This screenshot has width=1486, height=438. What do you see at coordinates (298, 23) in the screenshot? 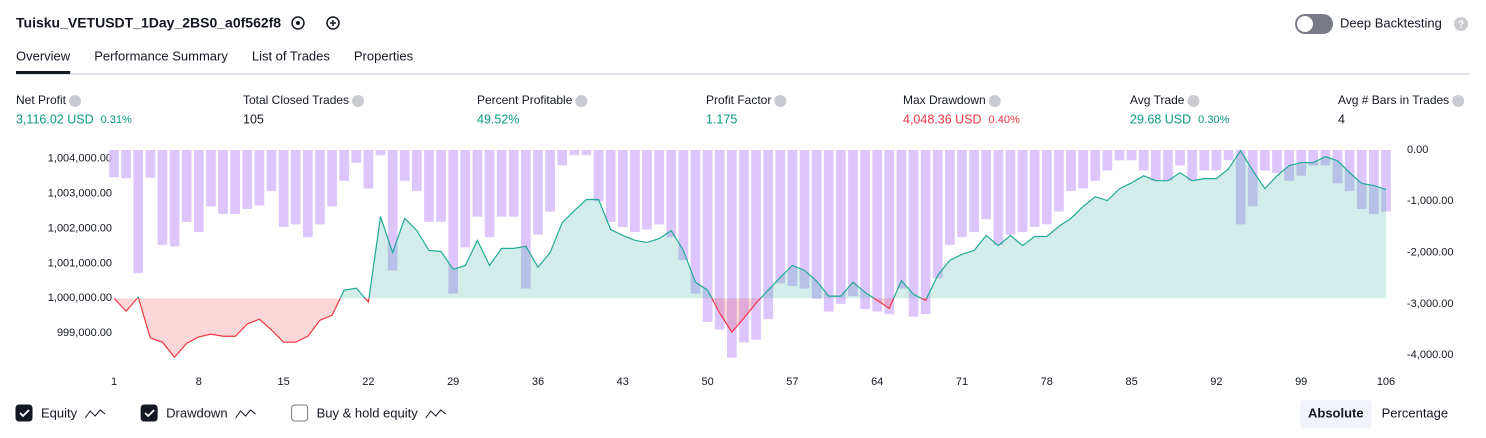
I see `settings-icon` at bounding box center [298, 23].